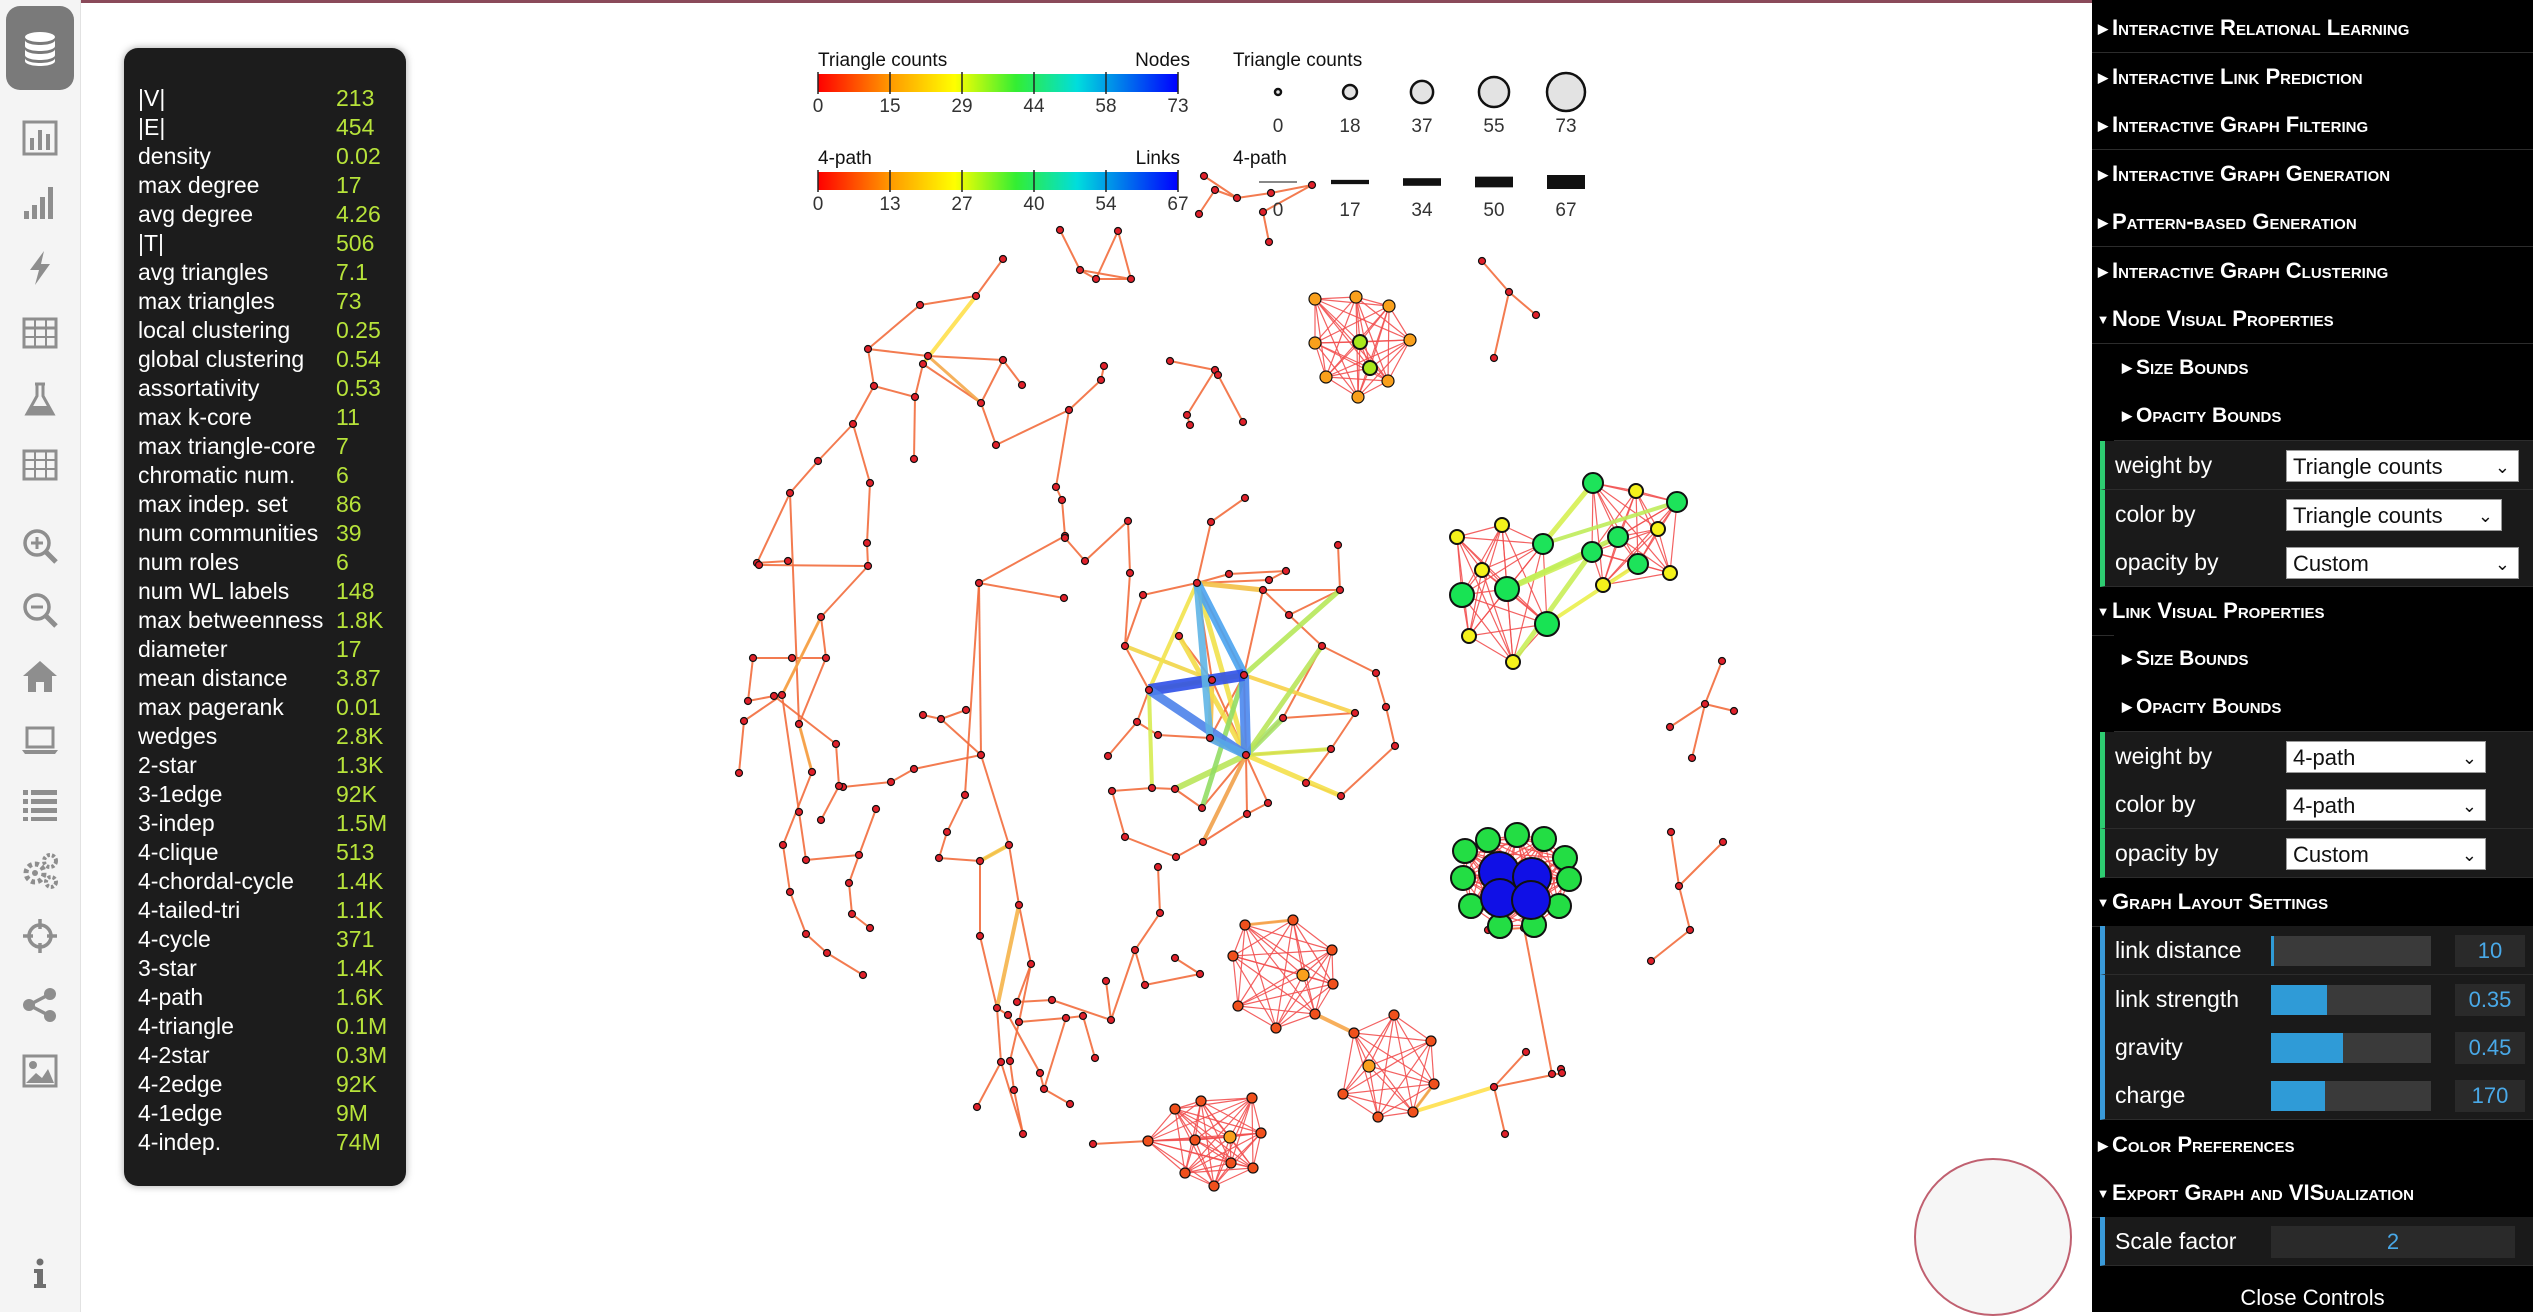  What do you see at coordinates (2402, 466) in the screenshot?
I see `node-weight-select: Triangle counts ⌄` at bounding box center [2402, 466].